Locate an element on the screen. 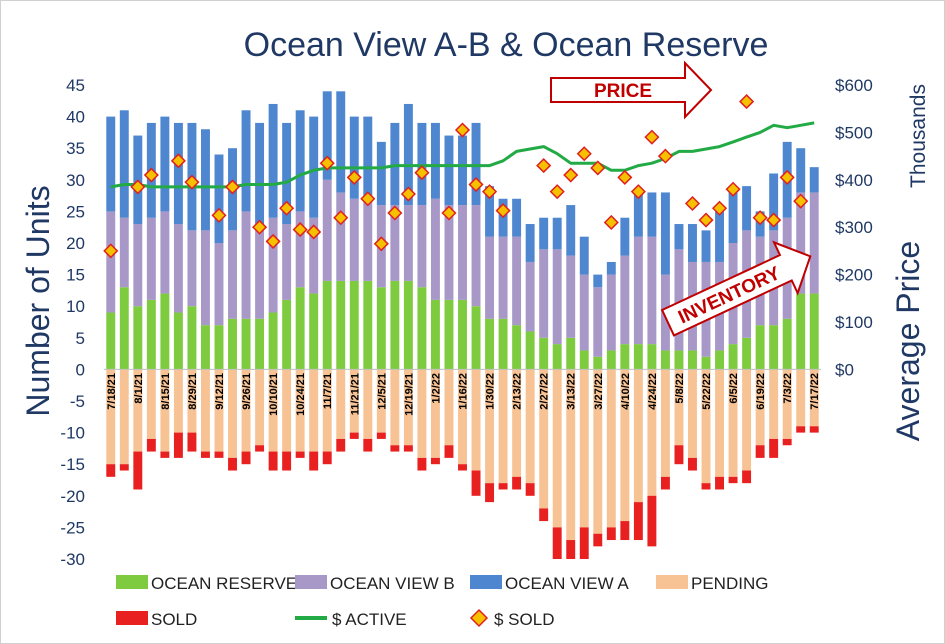 The height and width of the screenshot is (644, 945). x-tick-label: 5/22/22 is located at coordinates (707, 391).